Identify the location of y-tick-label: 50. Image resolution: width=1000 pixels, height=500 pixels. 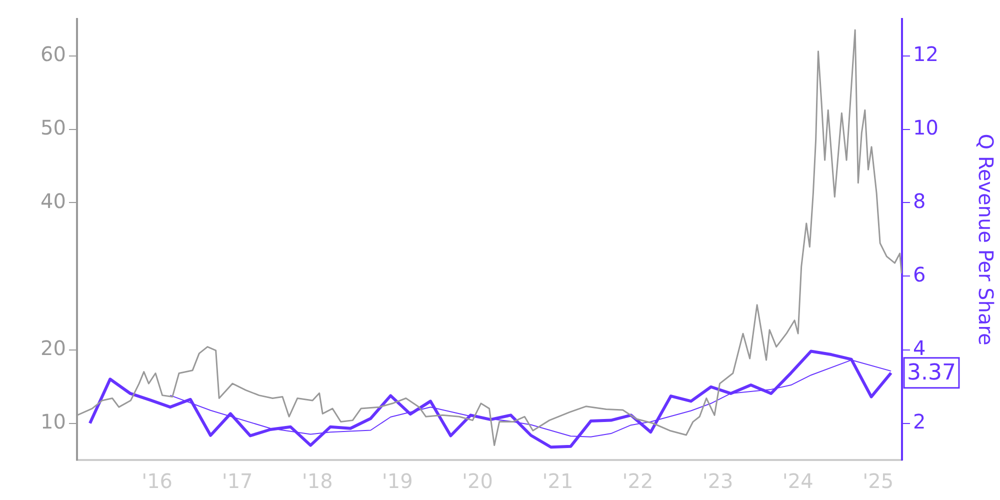
(53, 127).